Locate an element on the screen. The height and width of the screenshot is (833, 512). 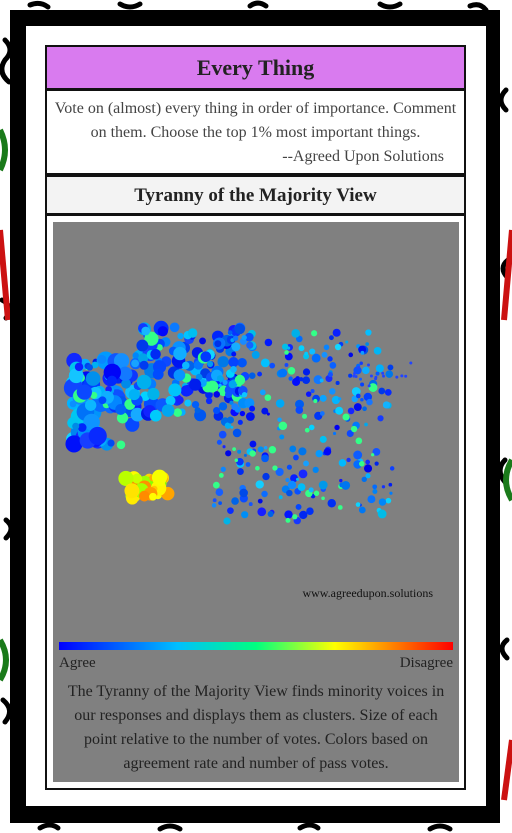
color-bar is located at coordinates (256, 646).